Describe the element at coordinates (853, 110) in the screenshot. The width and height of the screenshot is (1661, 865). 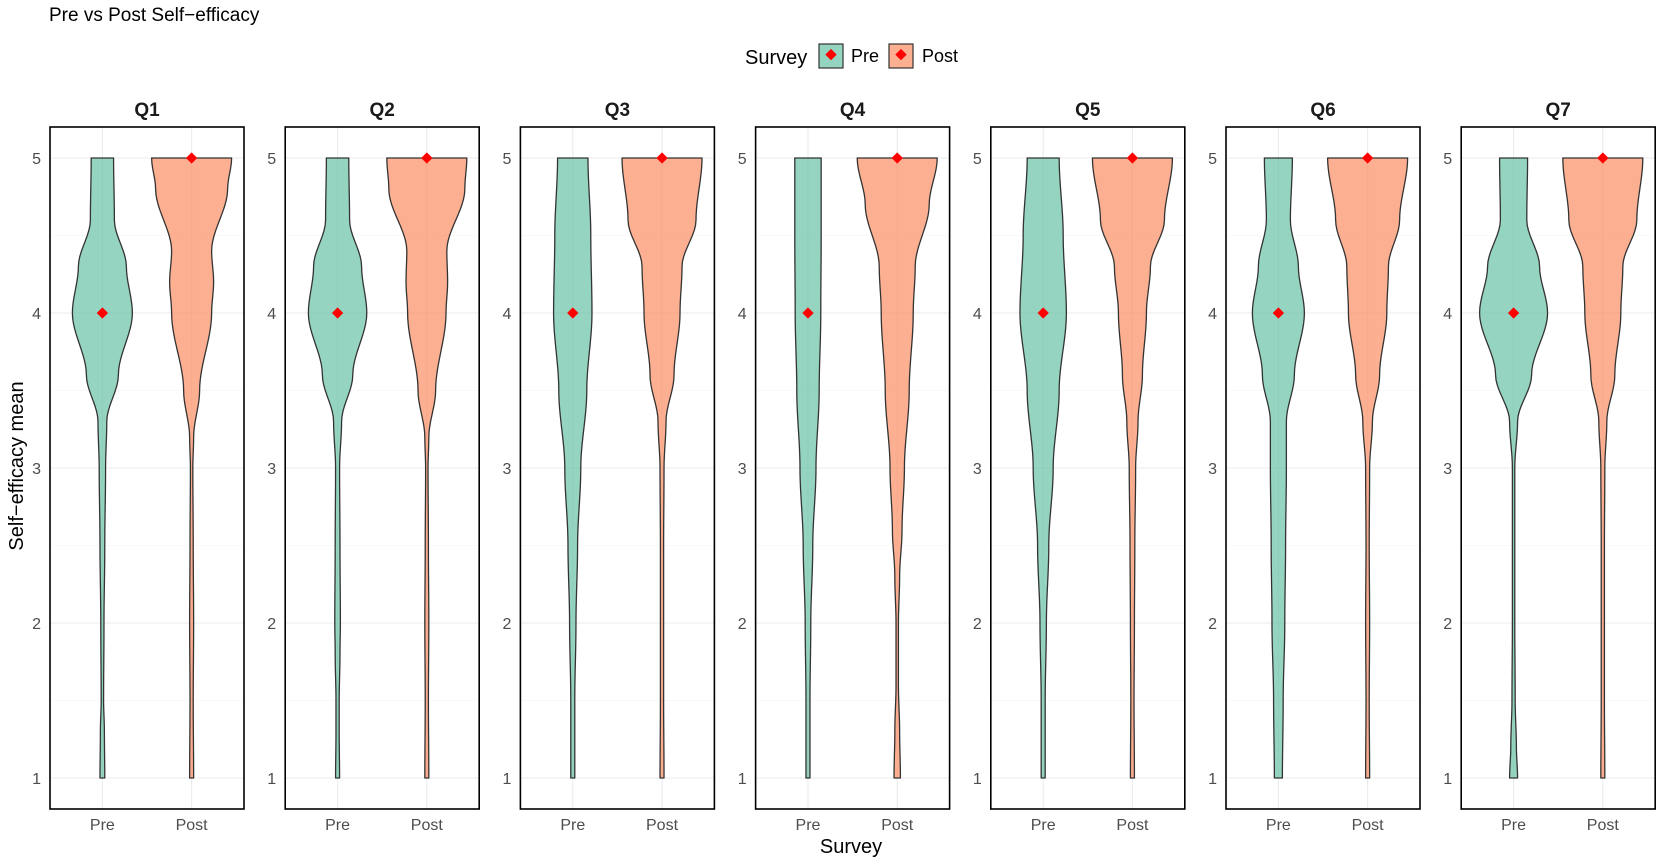
I see `facet-label-q4: Q4` at that location.